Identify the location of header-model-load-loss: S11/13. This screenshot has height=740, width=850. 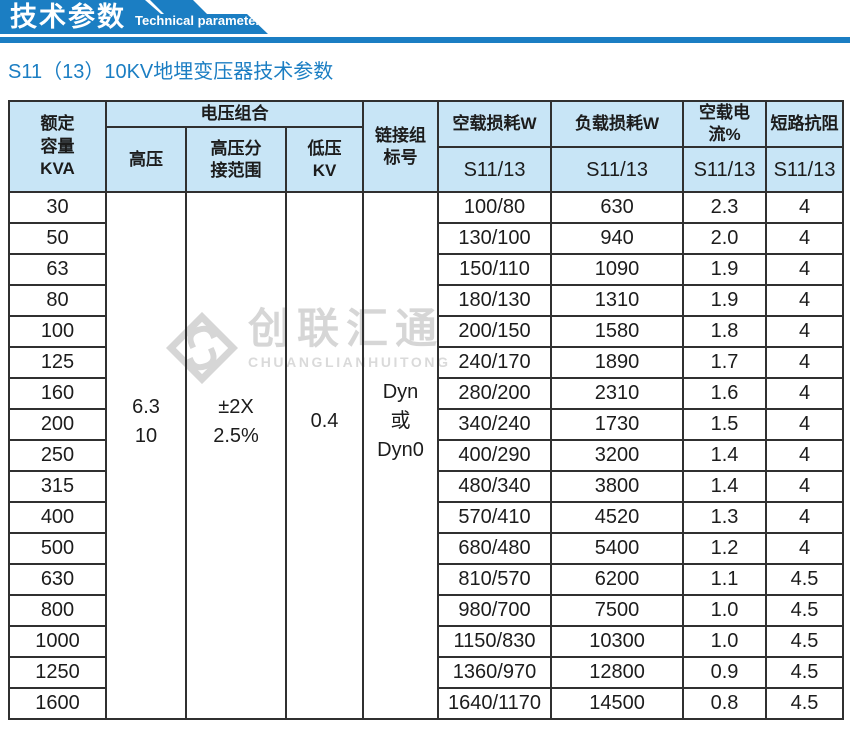
(617, 170).